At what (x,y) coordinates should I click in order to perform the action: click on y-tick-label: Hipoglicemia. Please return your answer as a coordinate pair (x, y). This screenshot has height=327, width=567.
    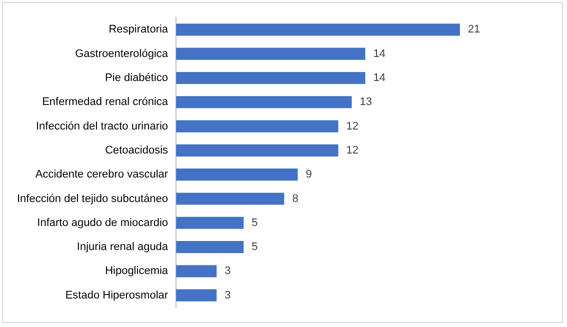
    Looking at the image, I should click on (137, 271).